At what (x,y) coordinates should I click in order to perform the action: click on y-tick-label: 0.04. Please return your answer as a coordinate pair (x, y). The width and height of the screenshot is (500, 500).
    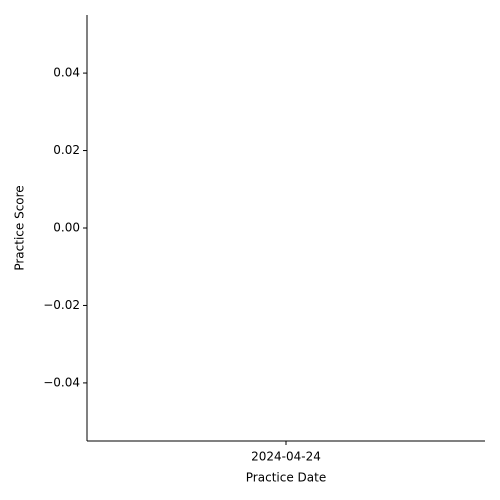
    Looking at the image, I should click on (66, 73).